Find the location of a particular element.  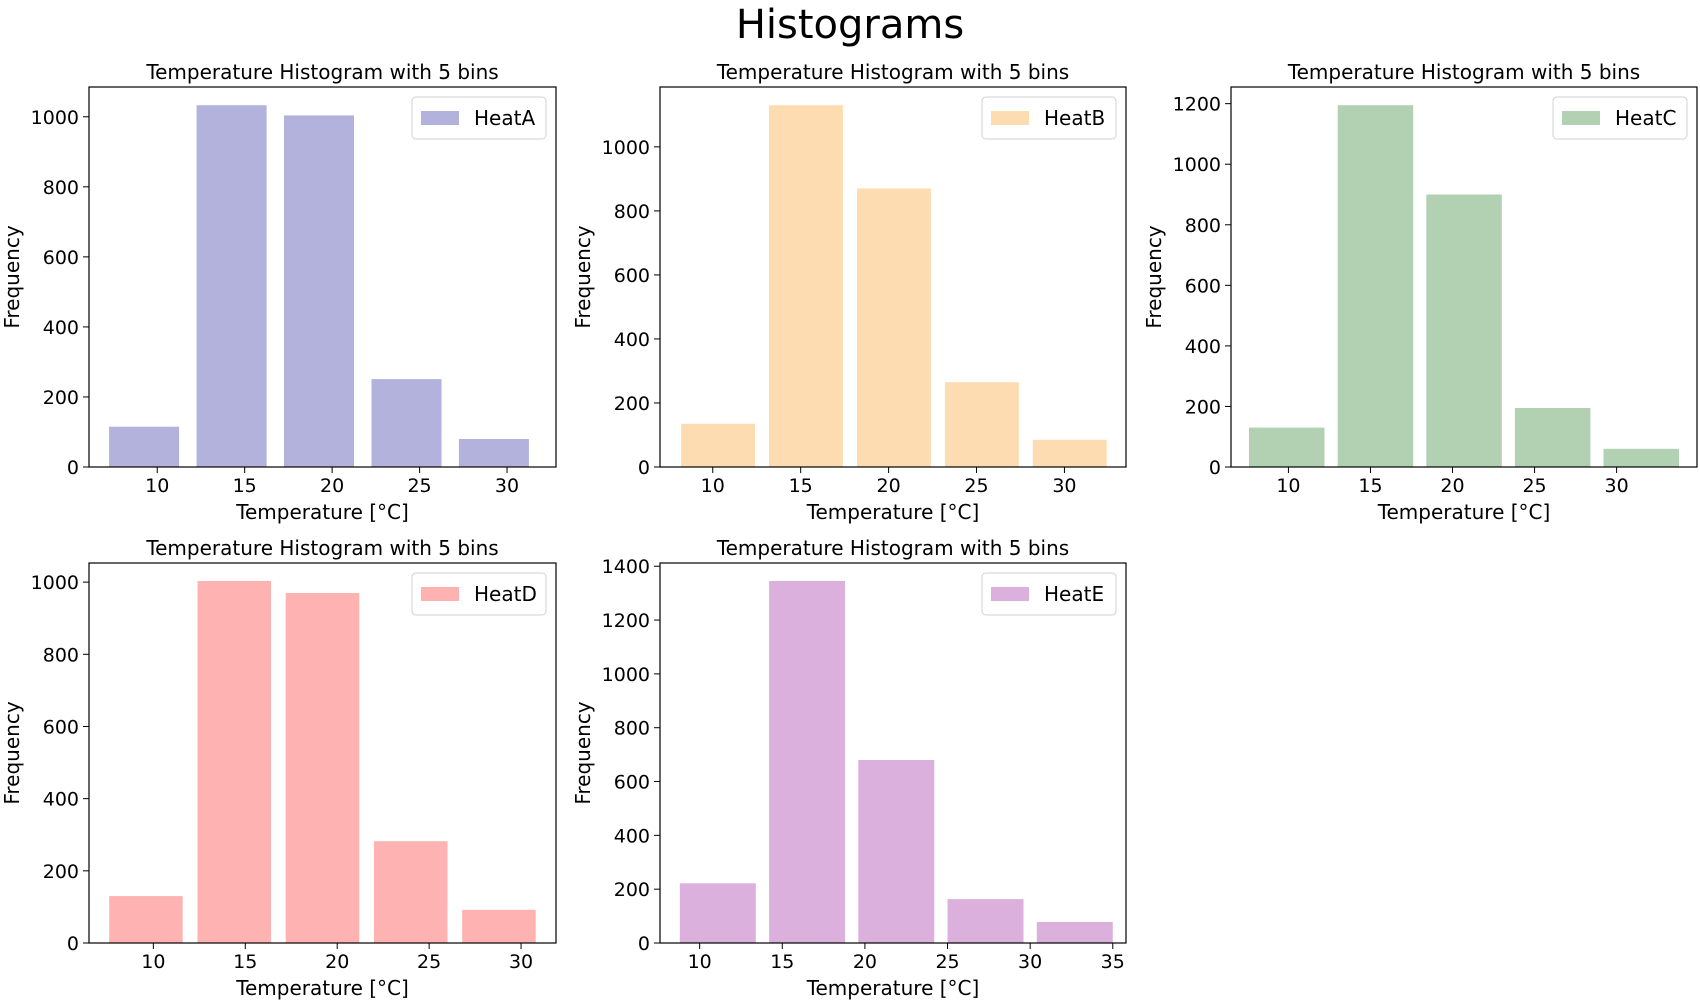

y-tick-label: 1400 is located at coordinates (626, 567).